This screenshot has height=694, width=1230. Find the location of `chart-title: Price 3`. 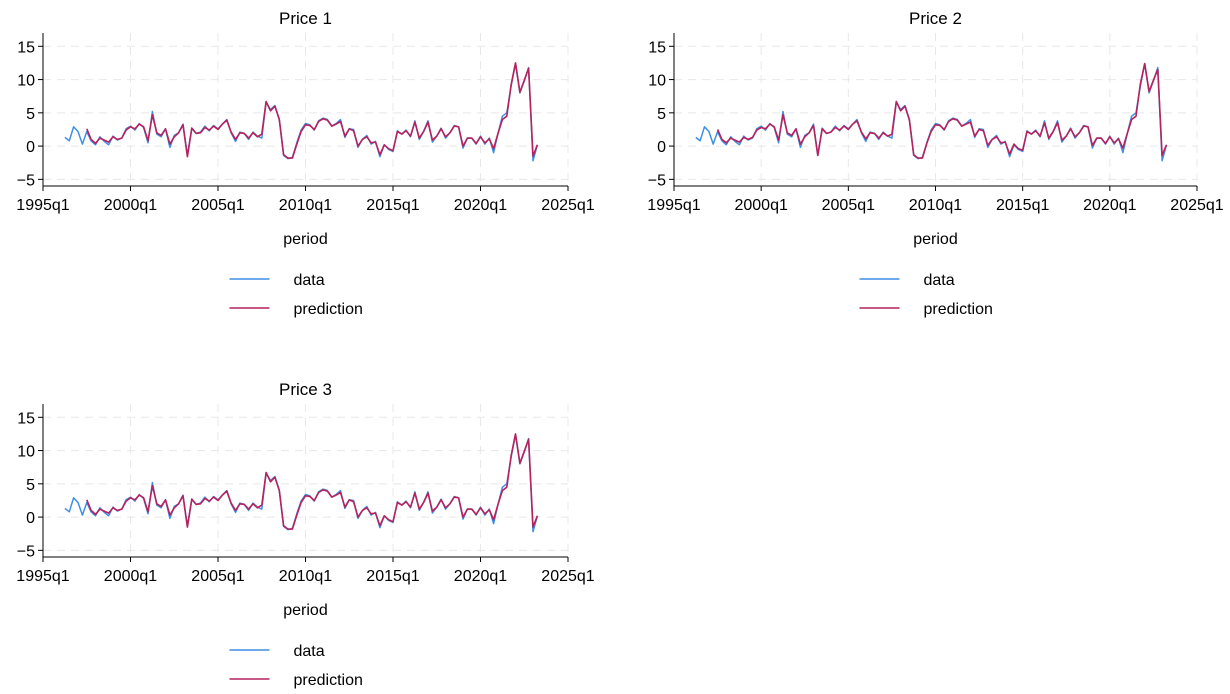

chart-title: Price 3 is located at coordinates (305, 389).